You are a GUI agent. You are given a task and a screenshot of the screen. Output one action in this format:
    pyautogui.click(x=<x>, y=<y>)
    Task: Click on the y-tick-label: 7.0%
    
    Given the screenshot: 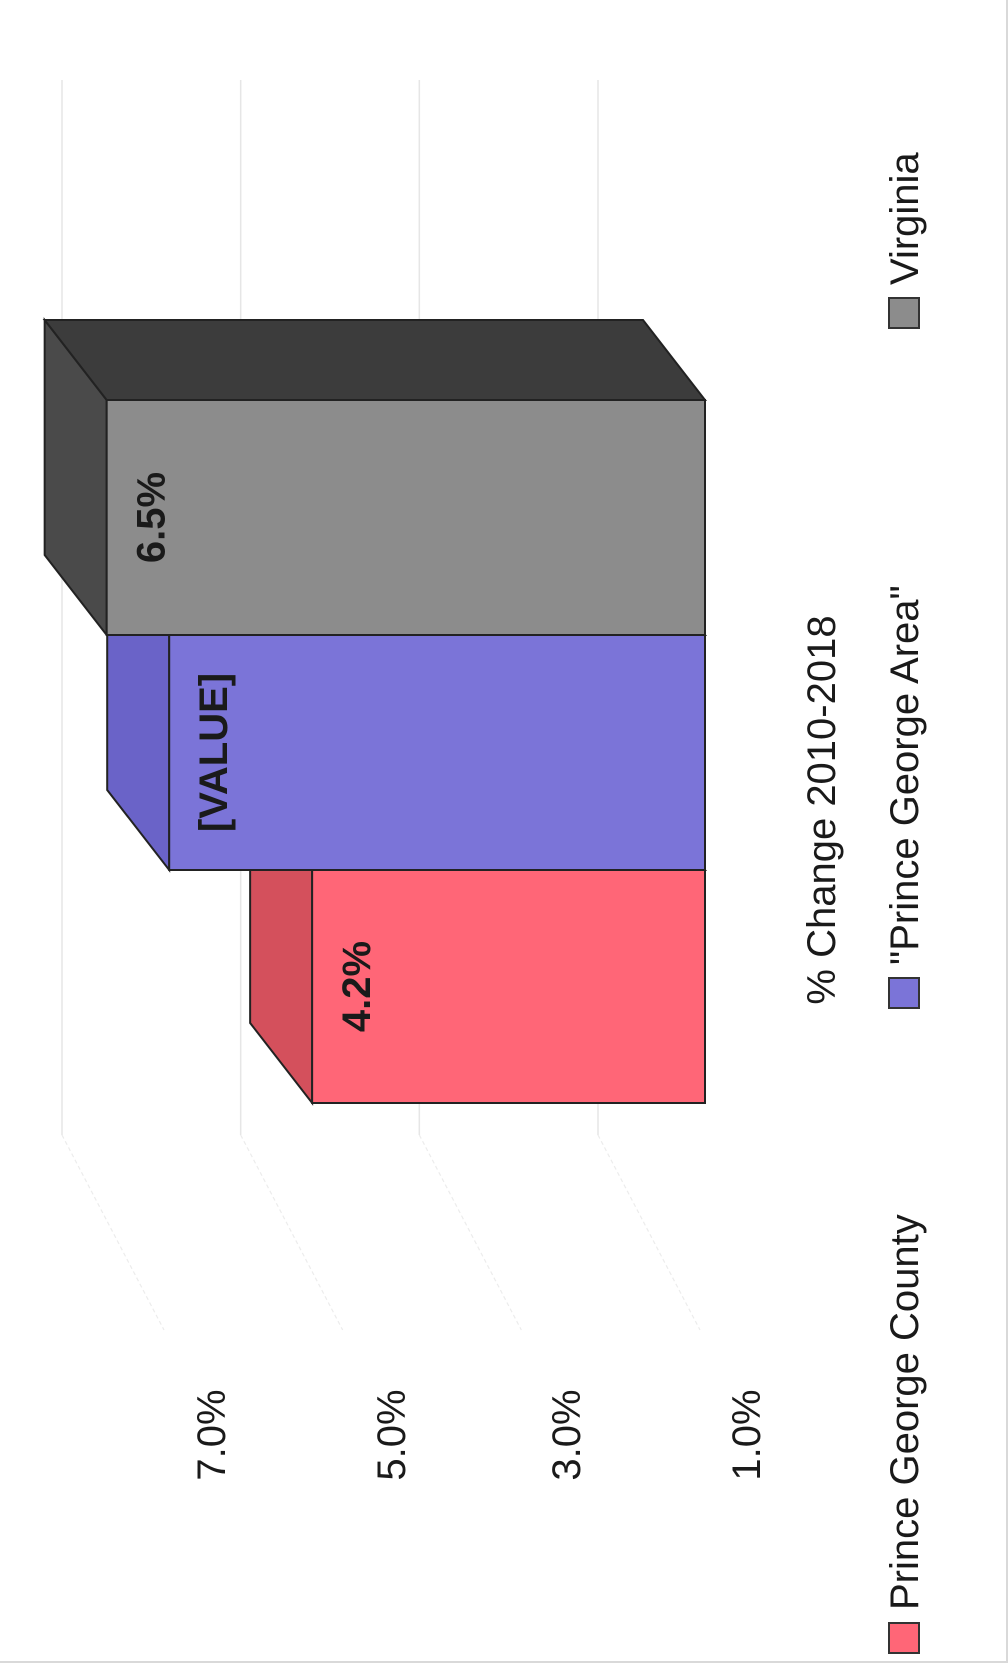 What is the action you would take?
    pyautogui.click(x=212, y=1434)
    